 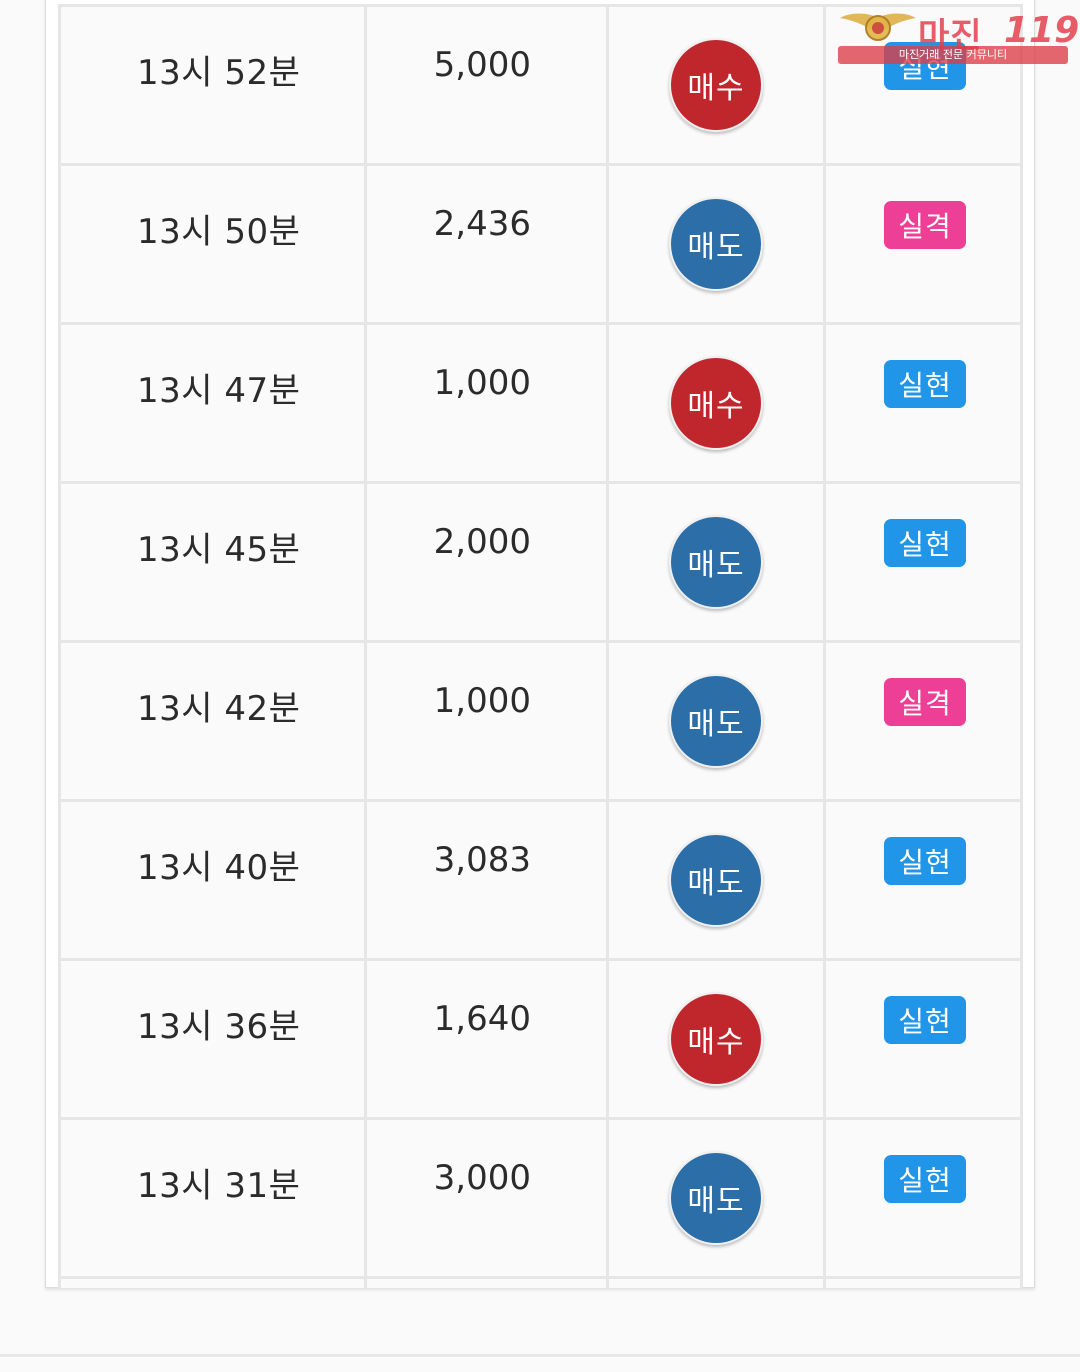 I want to click on table-row: 13시 45분 2,000 매도 실현, so click(x=540, y=560).